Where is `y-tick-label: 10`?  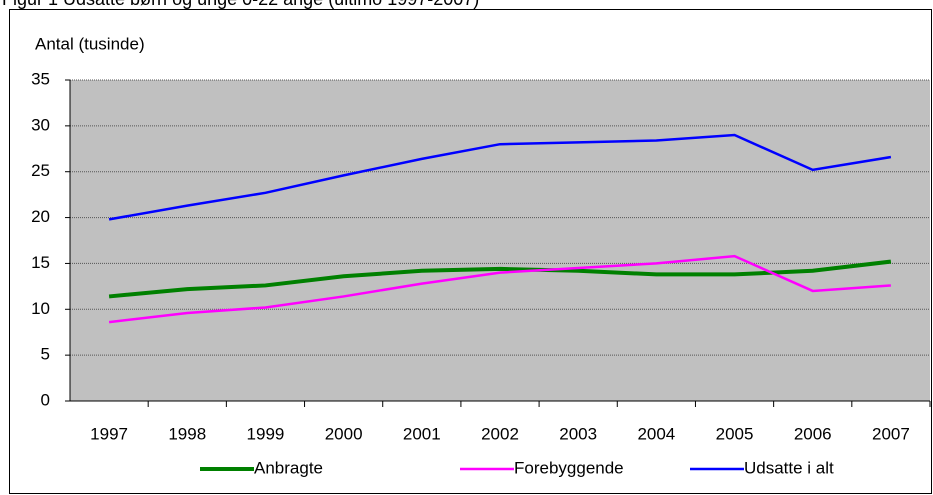
y-tick-label: 10 is located at coordinates (40, 308).